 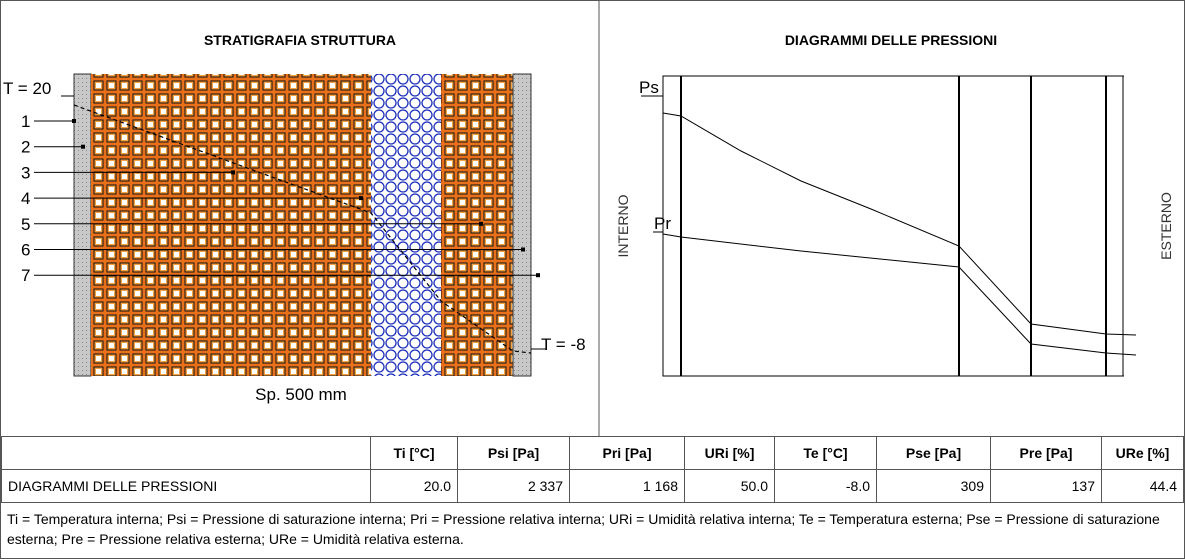 What do you see at coordinates (563, 344) in the screenshot?
I see `temperature-label: T = -8` at bounding box center [563, 344].